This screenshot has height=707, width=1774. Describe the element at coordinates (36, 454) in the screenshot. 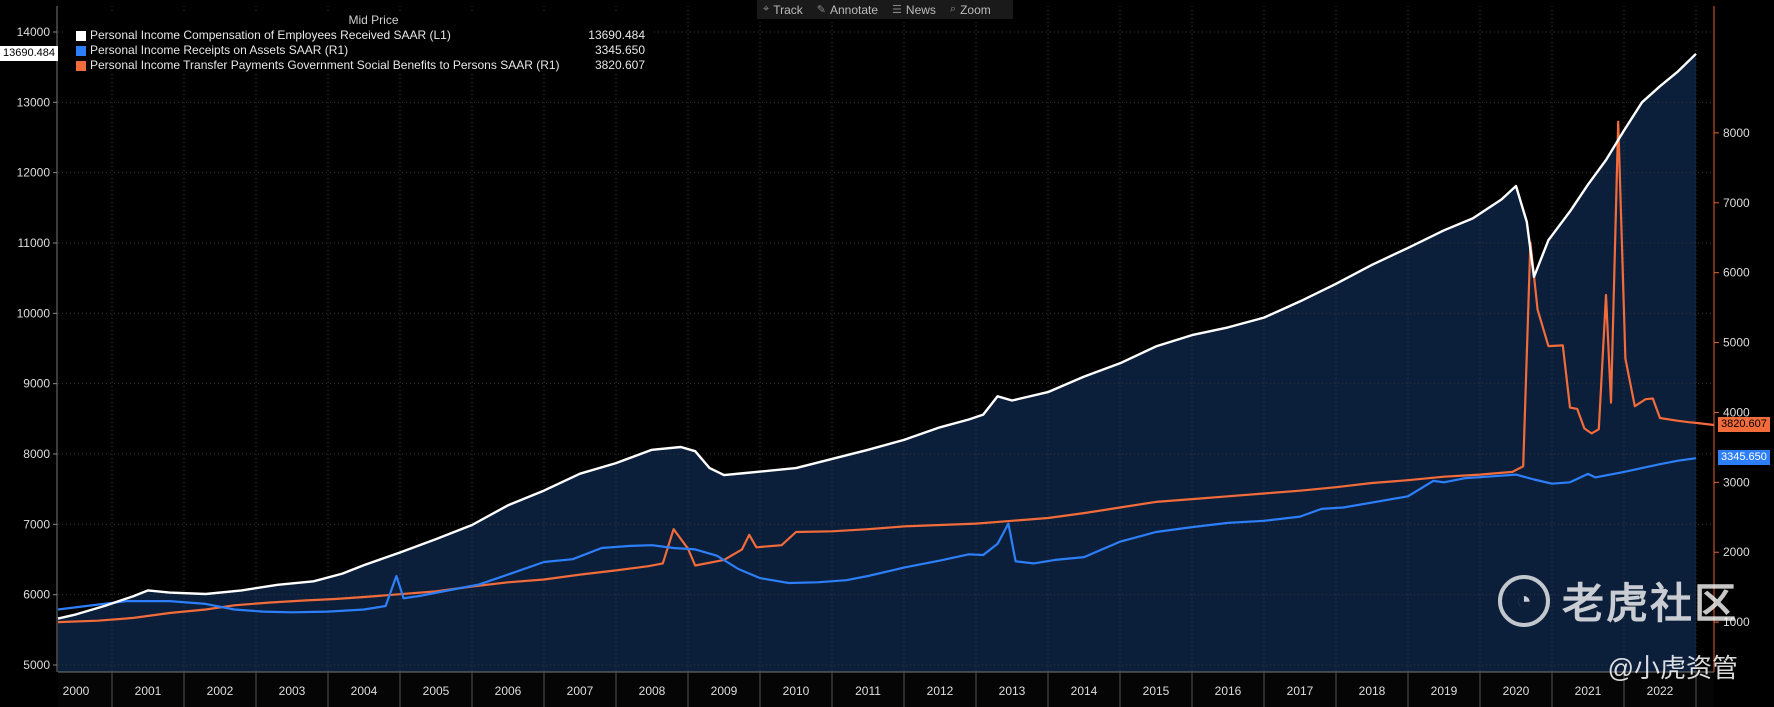

I see `left-axis-tick-label: 8000` at that location.